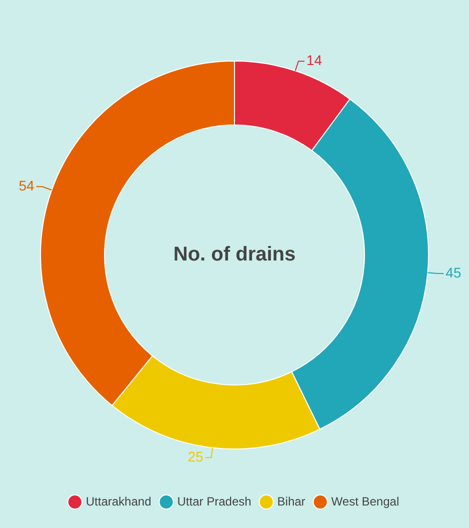  Describe the element at coordinates (365, 501) in the screenshot. I see `legend-label: West Bengal` at that location.